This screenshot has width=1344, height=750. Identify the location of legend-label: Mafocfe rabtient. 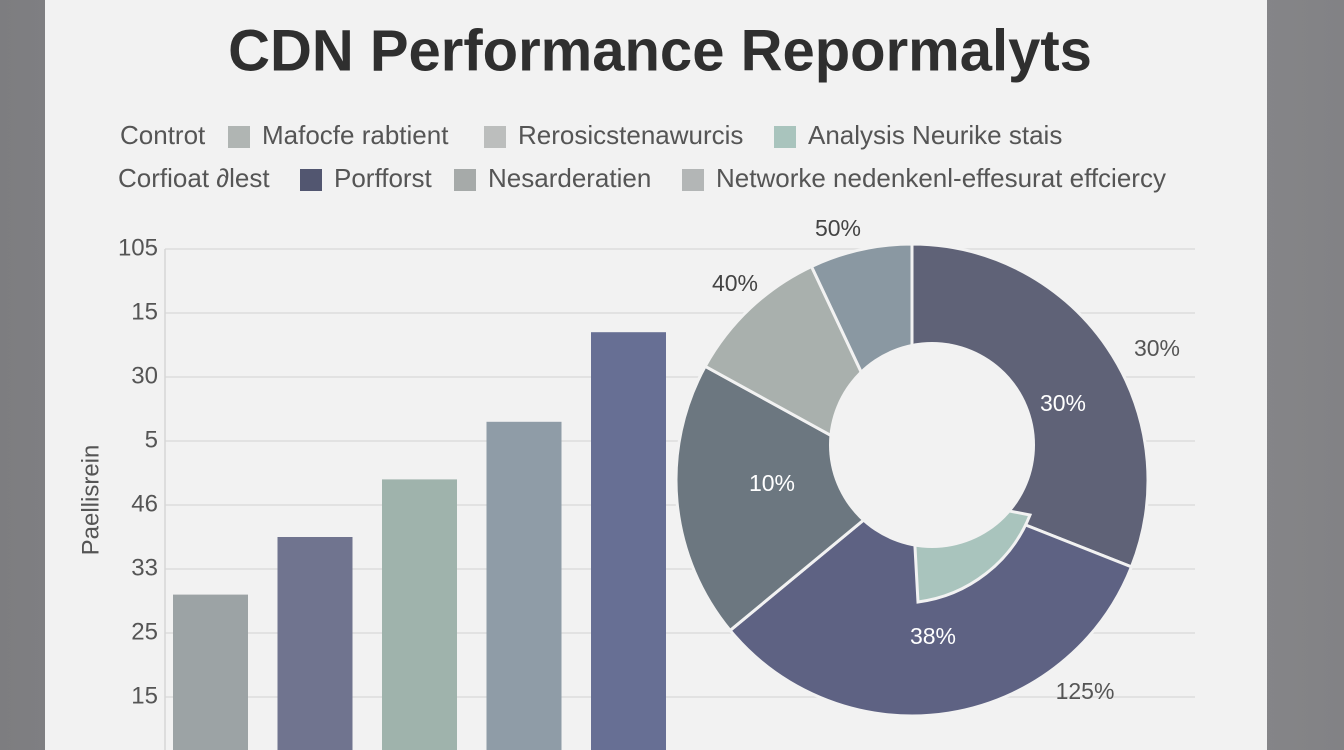
(355, 135).